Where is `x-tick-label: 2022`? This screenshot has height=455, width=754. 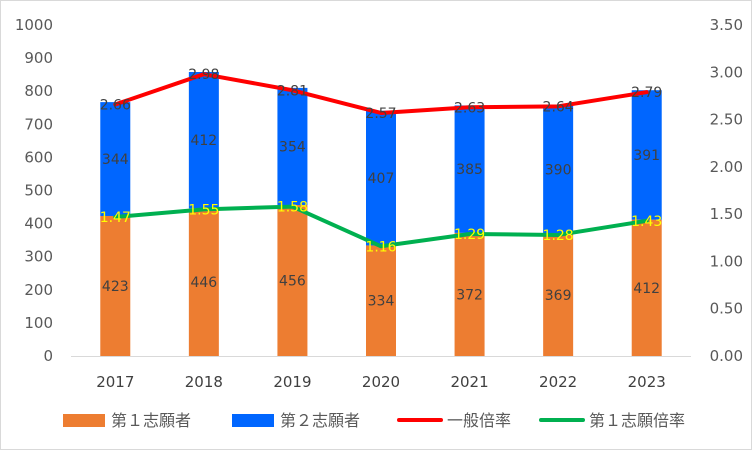 x-tick-label: 2022 is located at coordinates (558, 382).